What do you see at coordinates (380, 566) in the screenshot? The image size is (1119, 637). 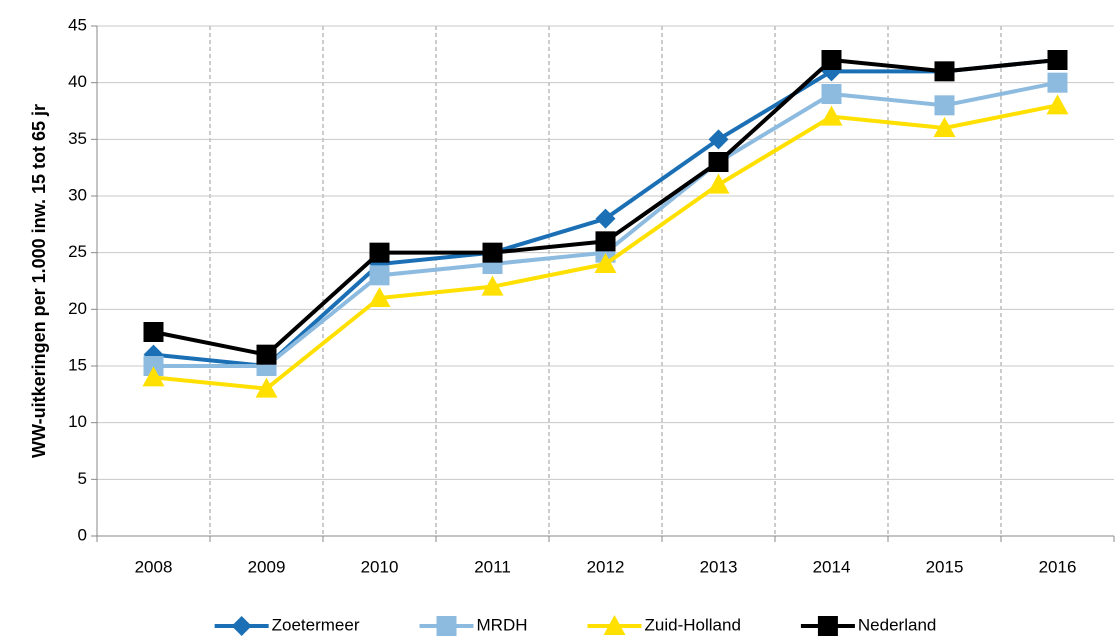 I see `x-tick-label: 2010` at bounding box center [380, 566].